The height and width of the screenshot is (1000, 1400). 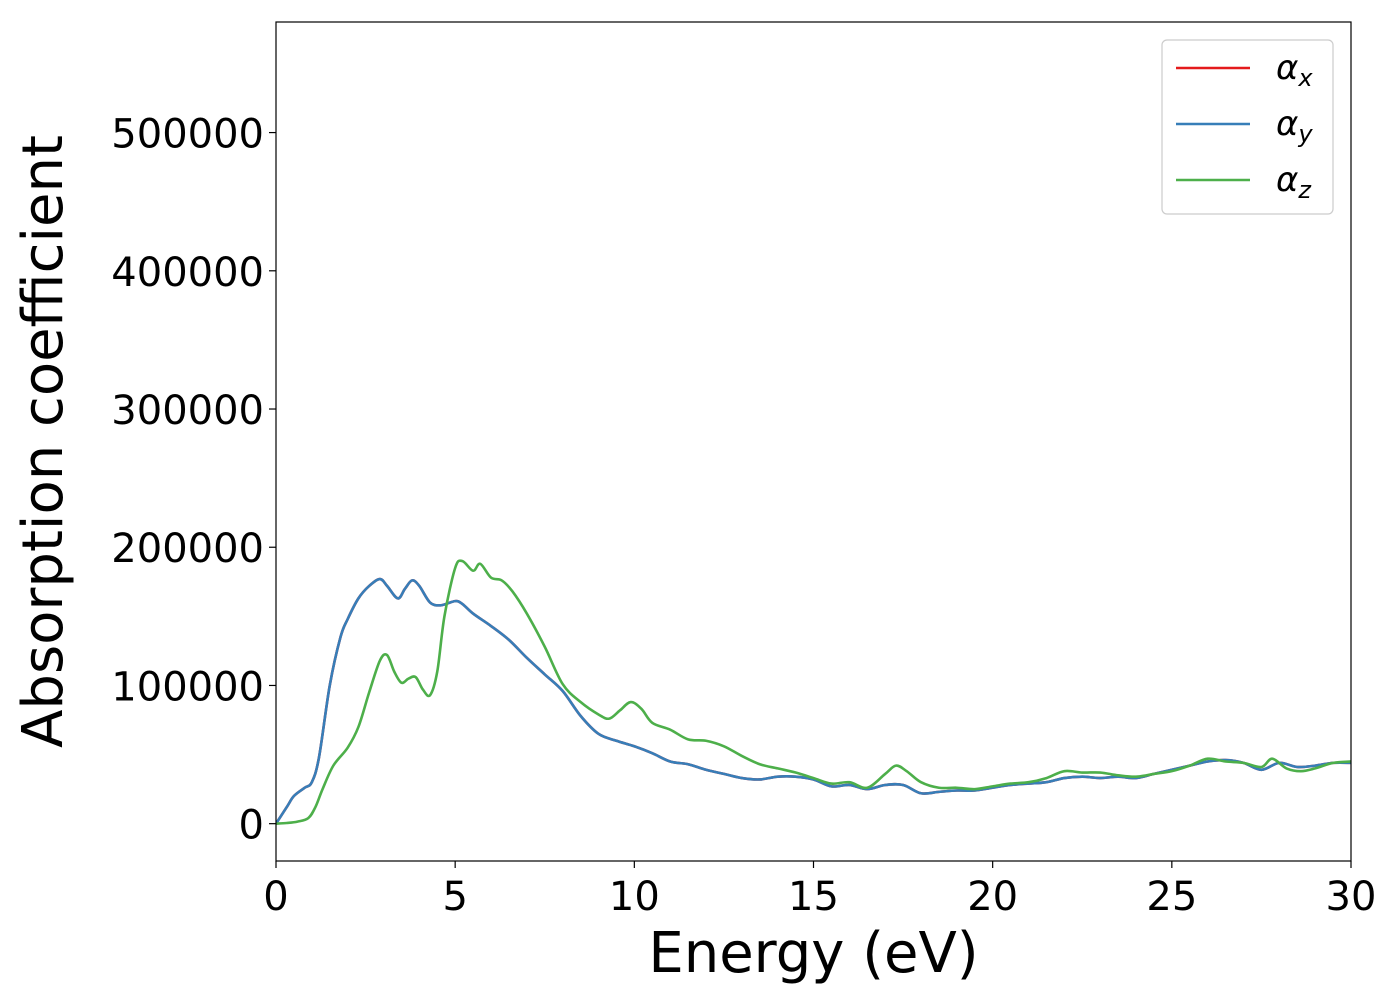 I want to click on x-tick-label: 15, so click(x=813, y=897).